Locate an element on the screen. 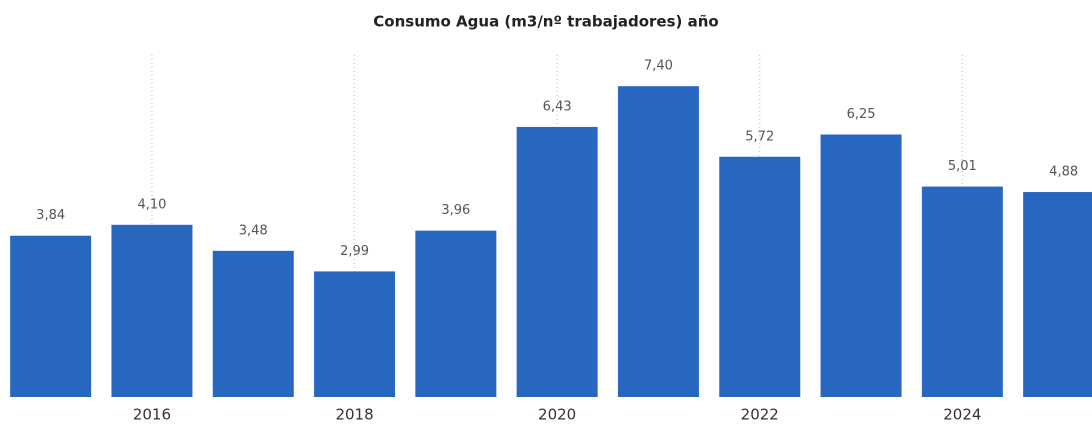  value-label: 3,84 is located at coordinates (50, 215).